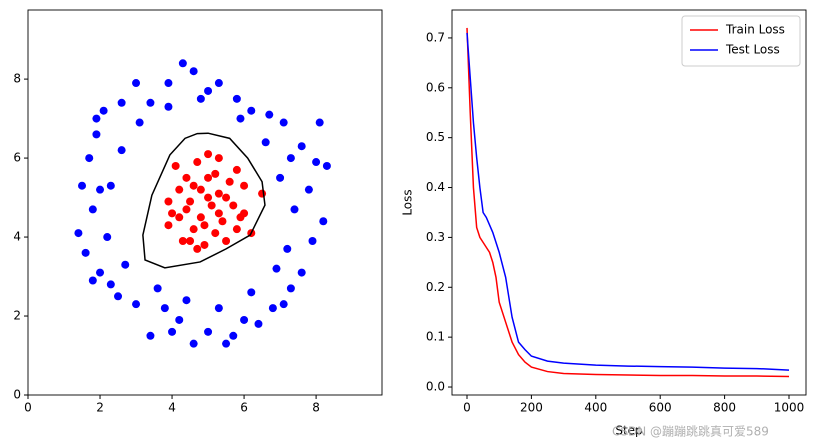 This screenshot has height=448, width=815. What do you see at coordinates (17, 395) in the screenshot?
I see `y-tick-label: 0` at bounding box center [17, 395].